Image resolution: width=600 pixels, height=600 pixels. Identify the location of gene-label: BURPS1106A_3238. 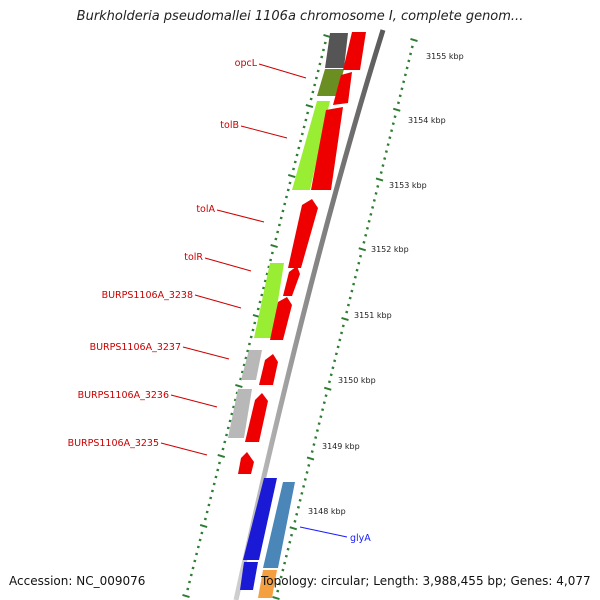
(147, 295).